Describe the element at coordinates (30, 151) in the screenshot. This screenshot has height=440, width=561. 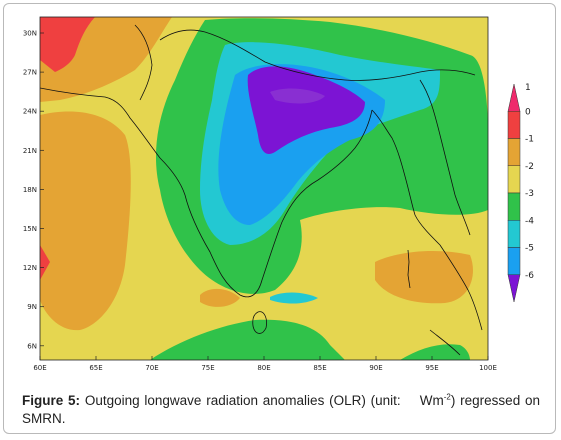
I see `lat-tick-label: 21N` at that location.